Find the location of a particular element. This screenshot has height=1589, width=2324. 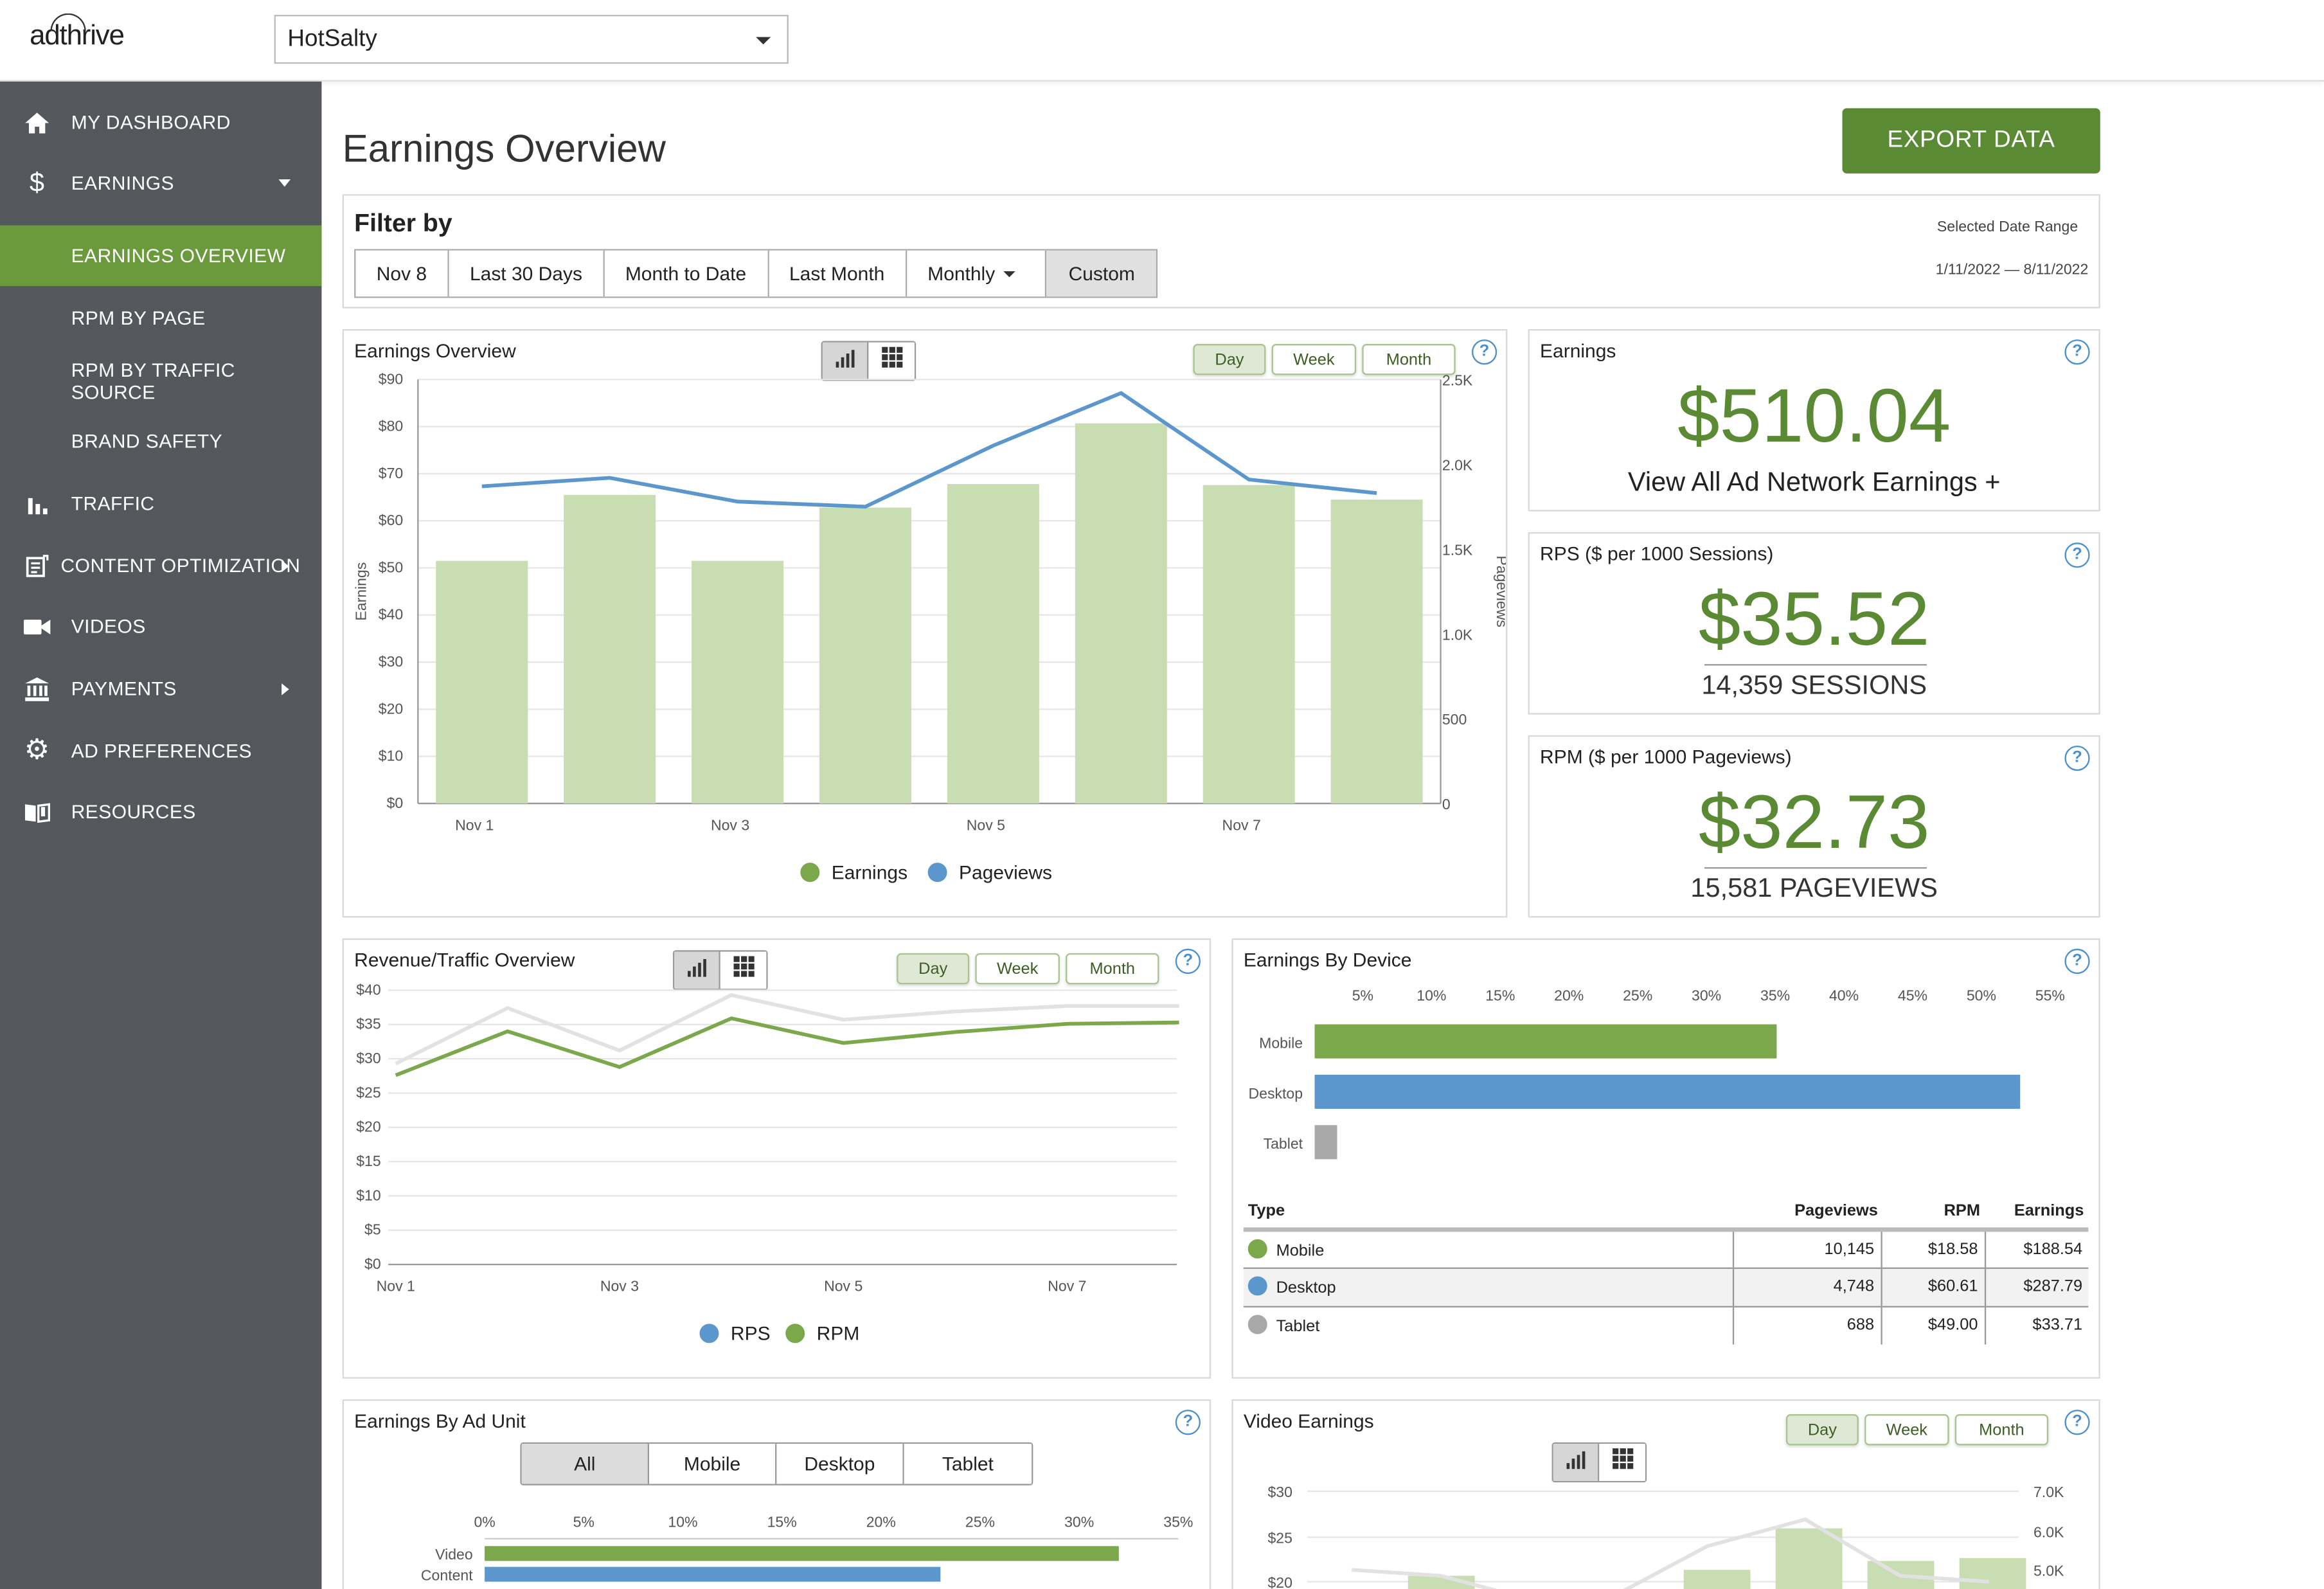

y-tick-label: $35 is located at coordinates (368, 1024).